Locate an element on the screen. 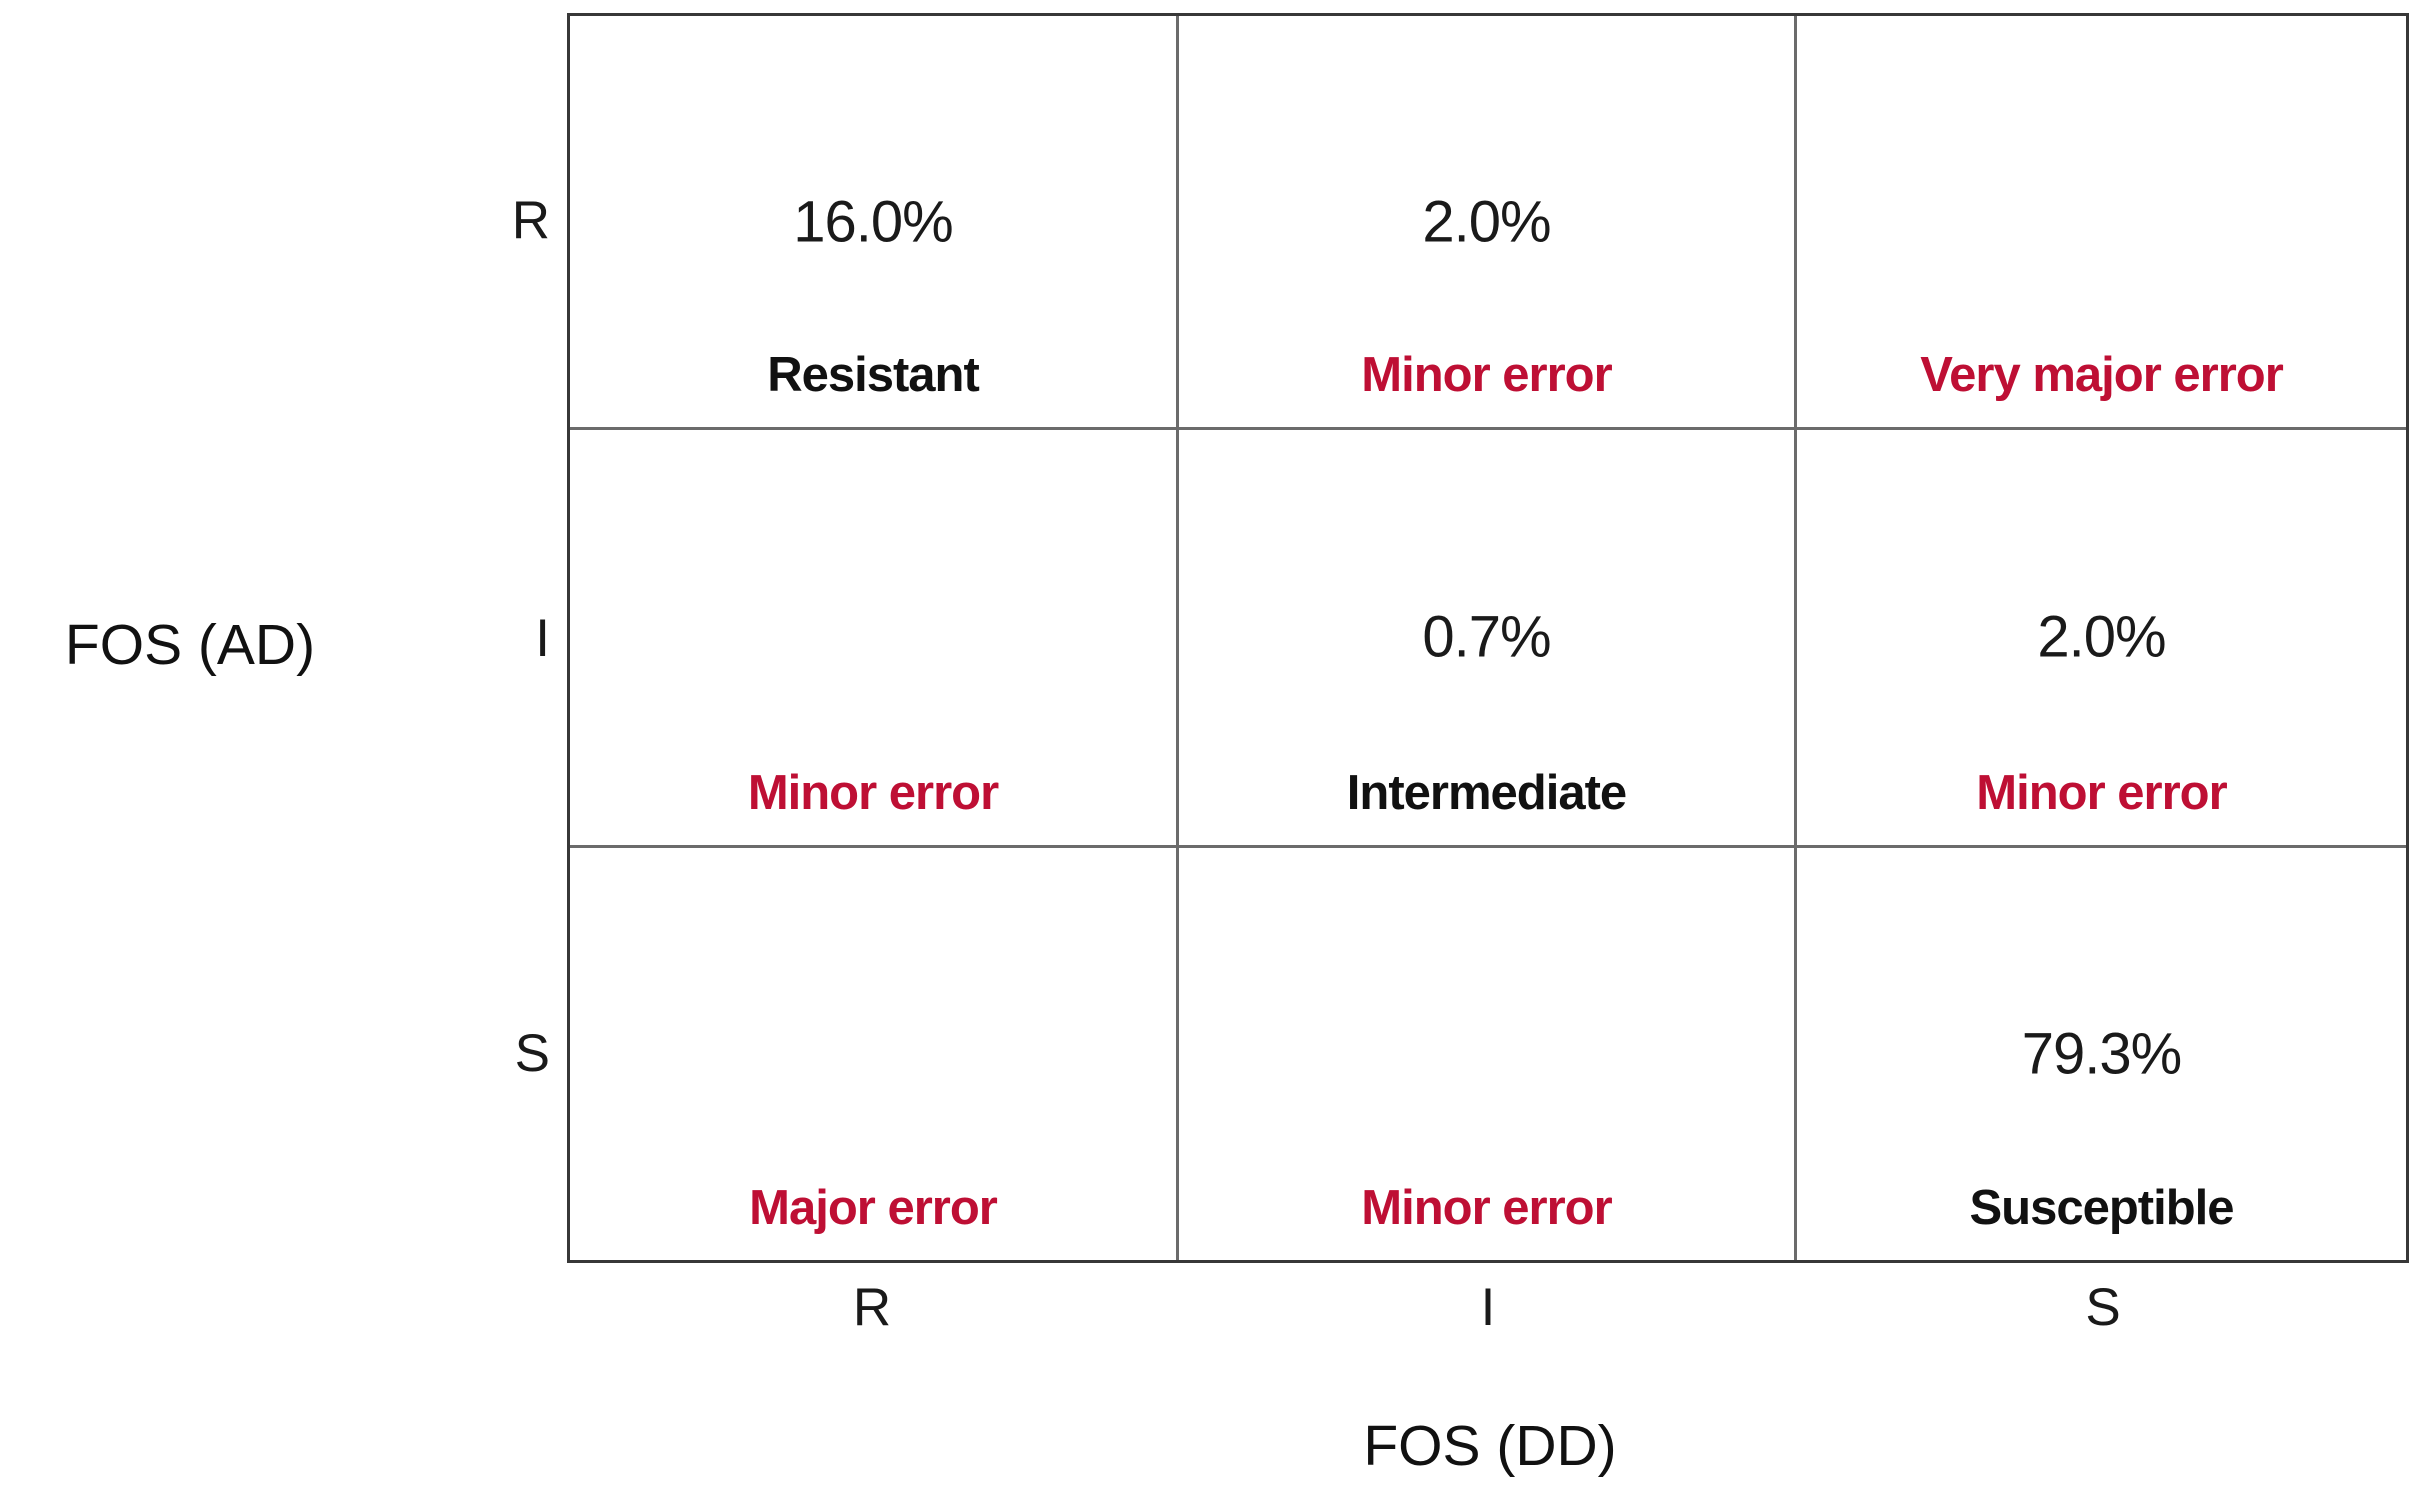 This screenshot has height=1499, width=2423. matrix-cell-ad-I-dd-I: 0.7% Intermediate is located at coordinates (1488, 639).